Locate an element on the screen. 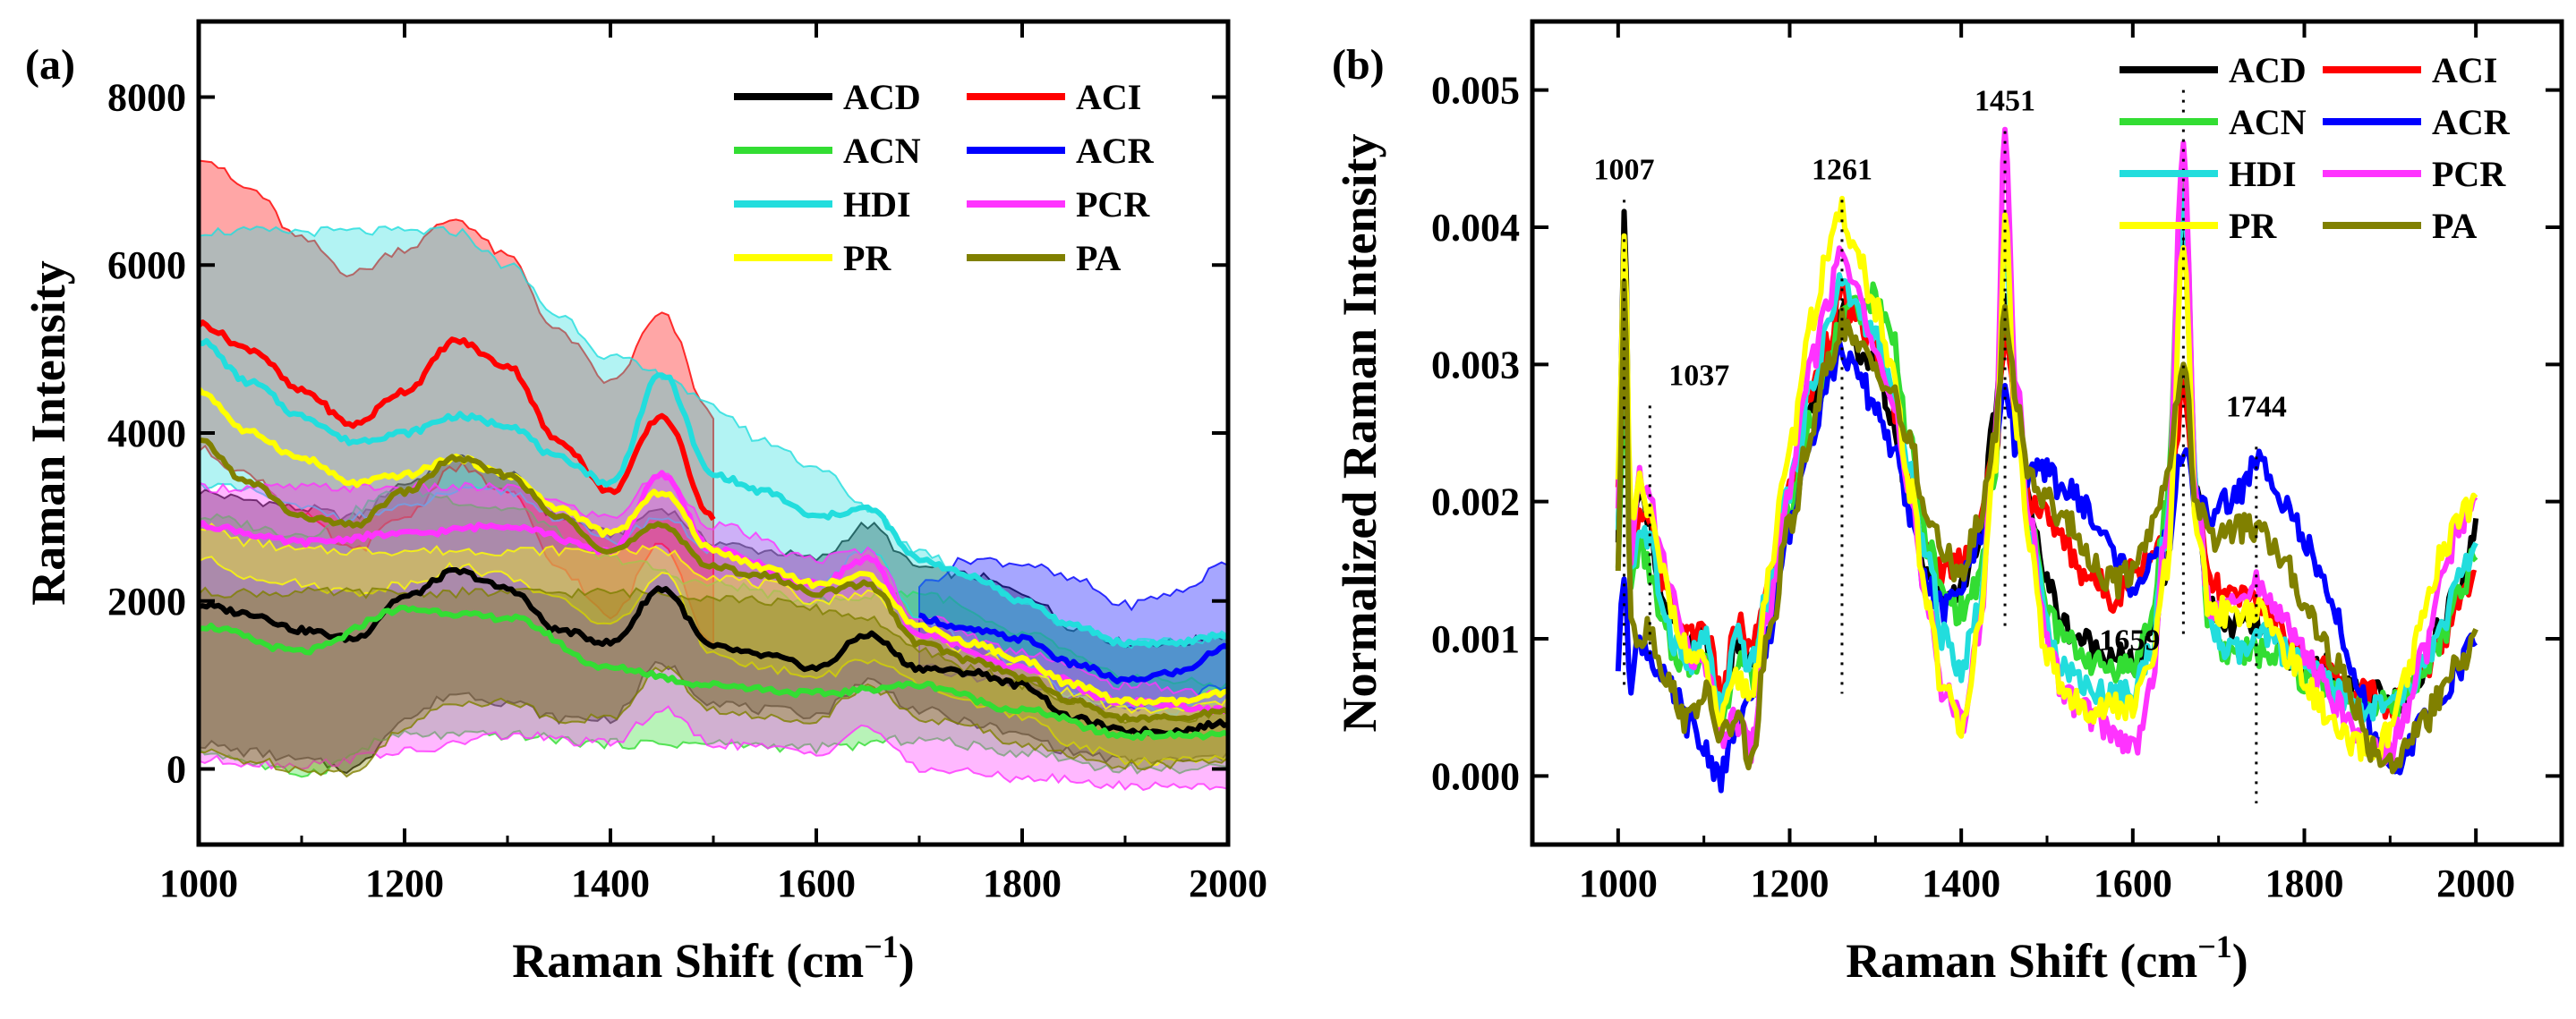 This screenshot has height=1019, width=2576. y-tick-label: 6000 is located at coordinates (146, 265).